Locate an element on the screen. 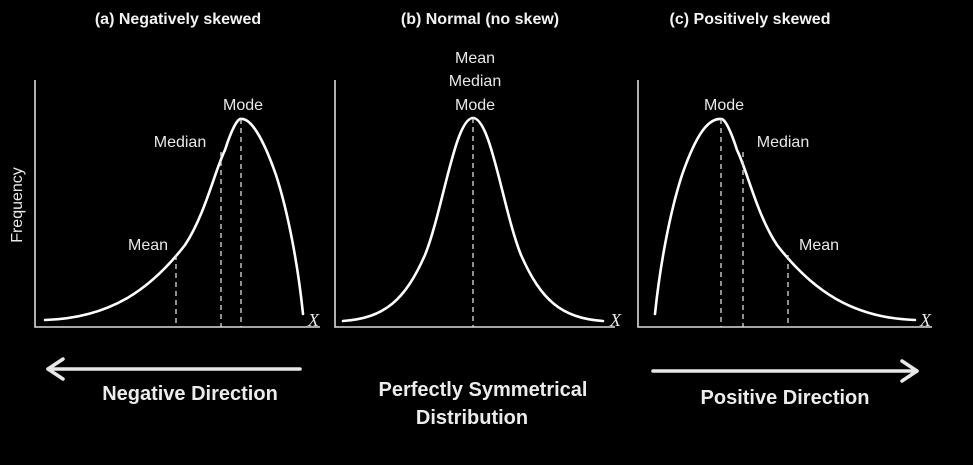 Image resolution: width=973 pixels, height=465 pixels. panel-b-title: (b) Normal (no skew) is located at coordinates (480, 19).